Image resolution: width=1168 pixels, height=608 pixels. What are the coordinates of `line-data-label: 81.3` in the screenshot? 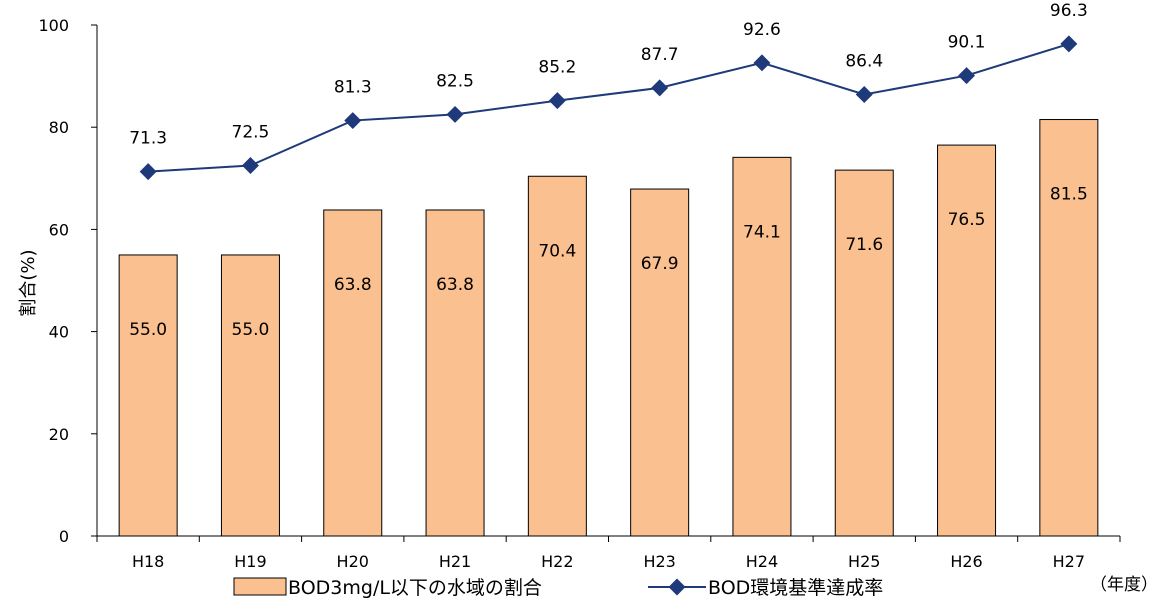 It's located at (353, 88).